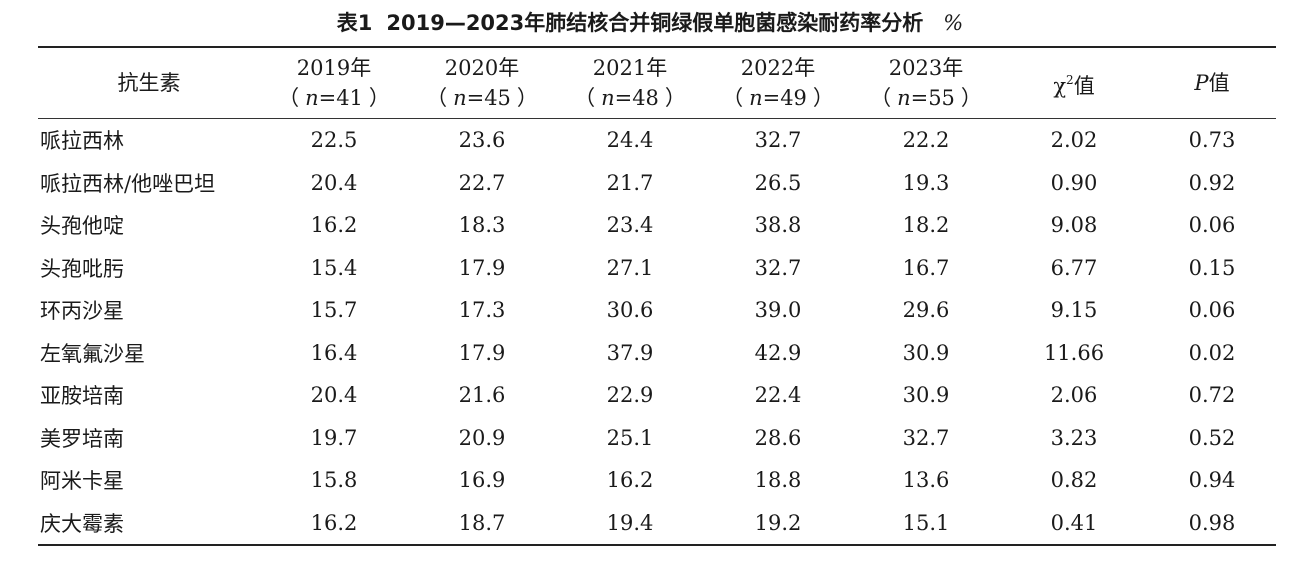  I want to click on chi-square-cell: 11.66, so click(1074, 352).